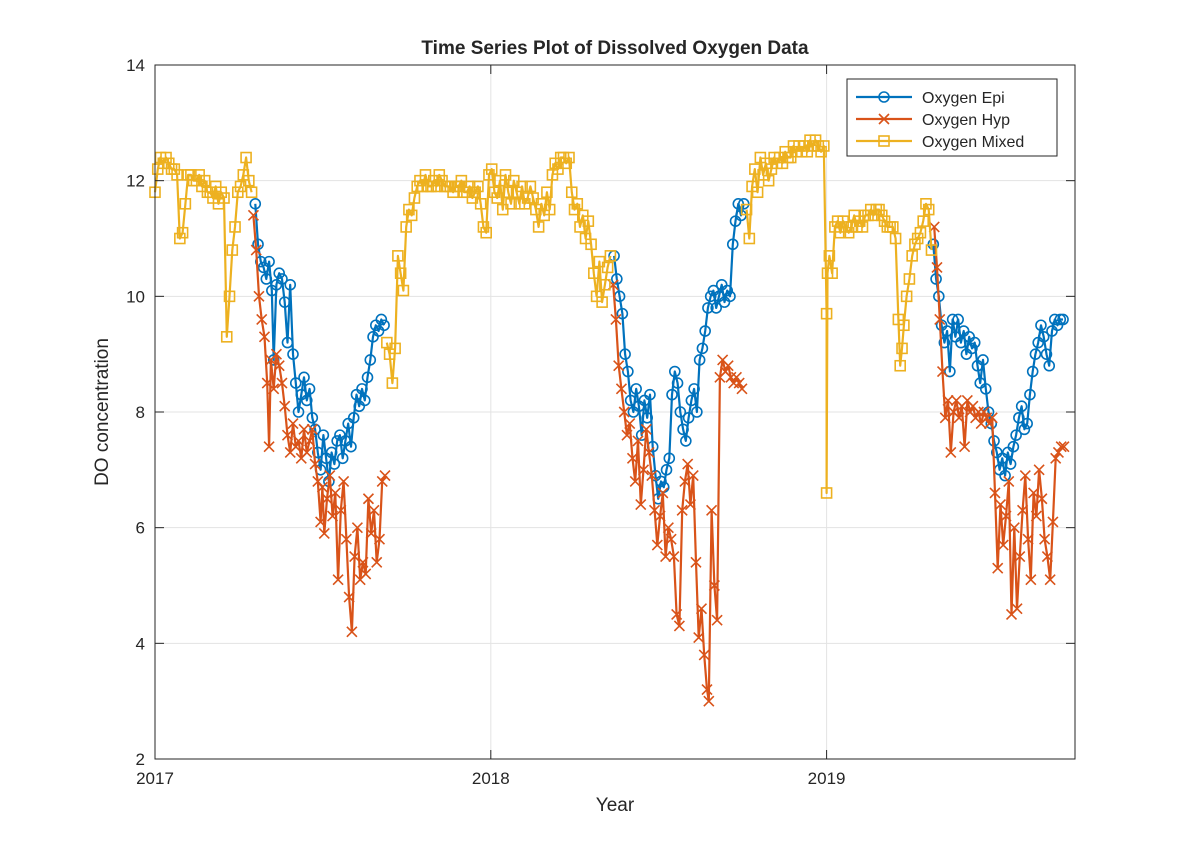  I want to click on legend: Oxygen Epi Oxygen Hyp Oxygen Mixed, so click(952, 117).